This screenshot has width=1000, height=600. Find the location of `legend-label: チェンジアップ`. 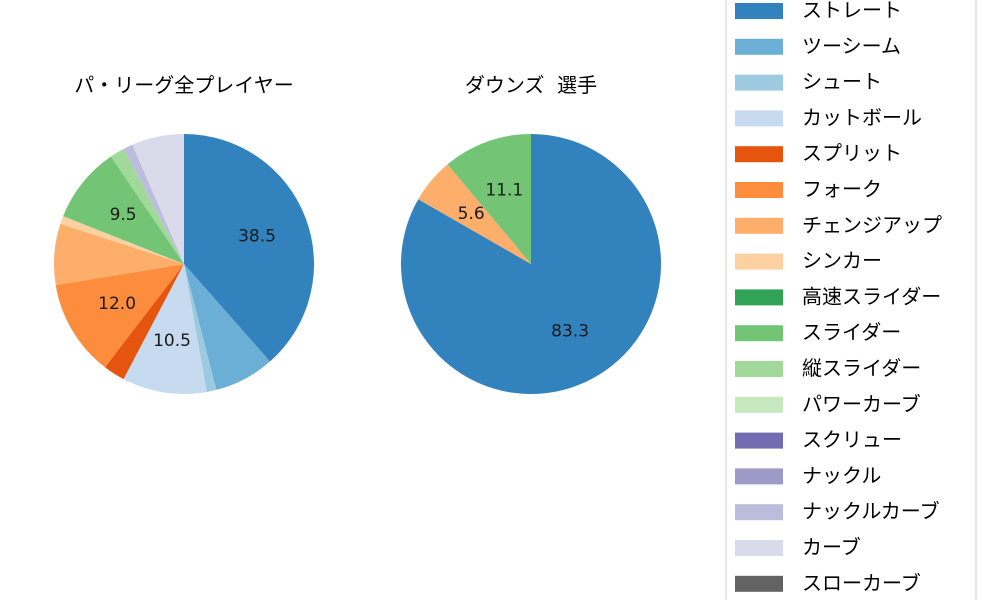

legend-label: チェンジアップ is located at coordinates (872, 225).